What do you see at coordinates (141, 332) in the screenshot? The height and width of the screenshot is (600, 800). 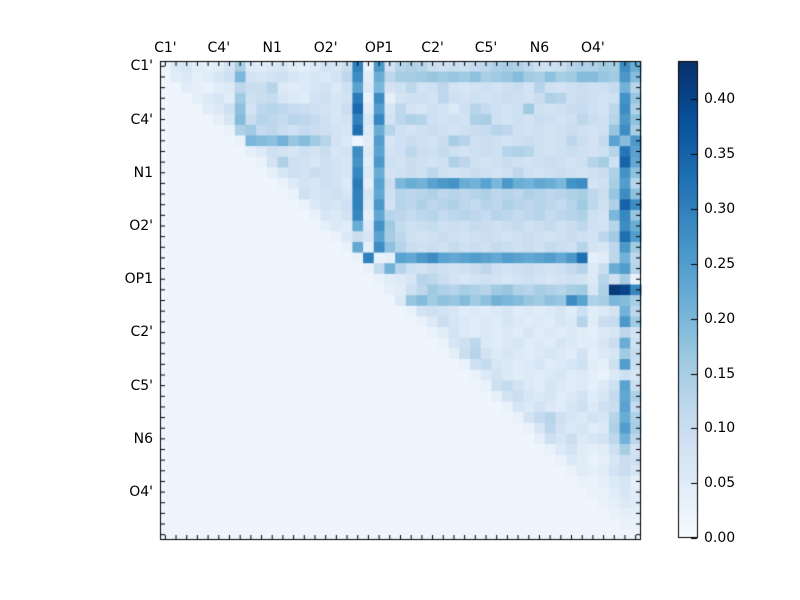 I see `y-tick-label: C2'` at bounding box center [141, 332].